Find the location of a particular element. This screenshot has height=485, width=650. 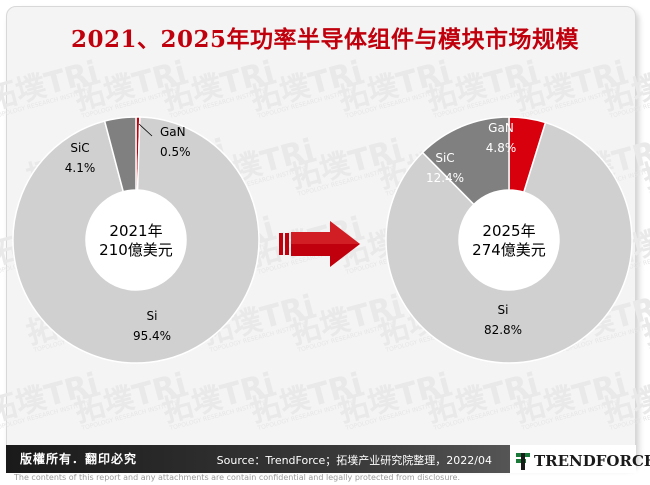

center-year: 2025年 is located at coordinates (508, 231).